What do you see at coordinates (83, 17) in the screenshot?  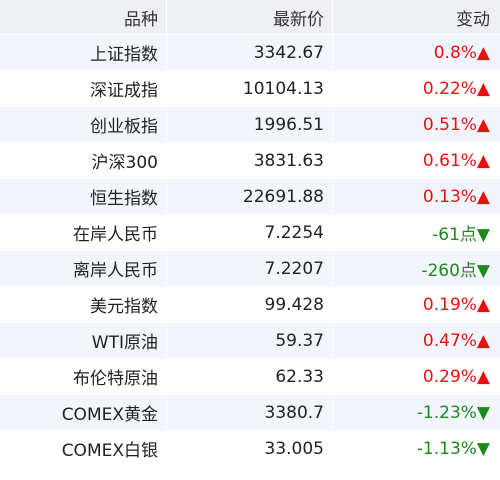 I see `header-cell: 品种` at bounding box center [83, 17].